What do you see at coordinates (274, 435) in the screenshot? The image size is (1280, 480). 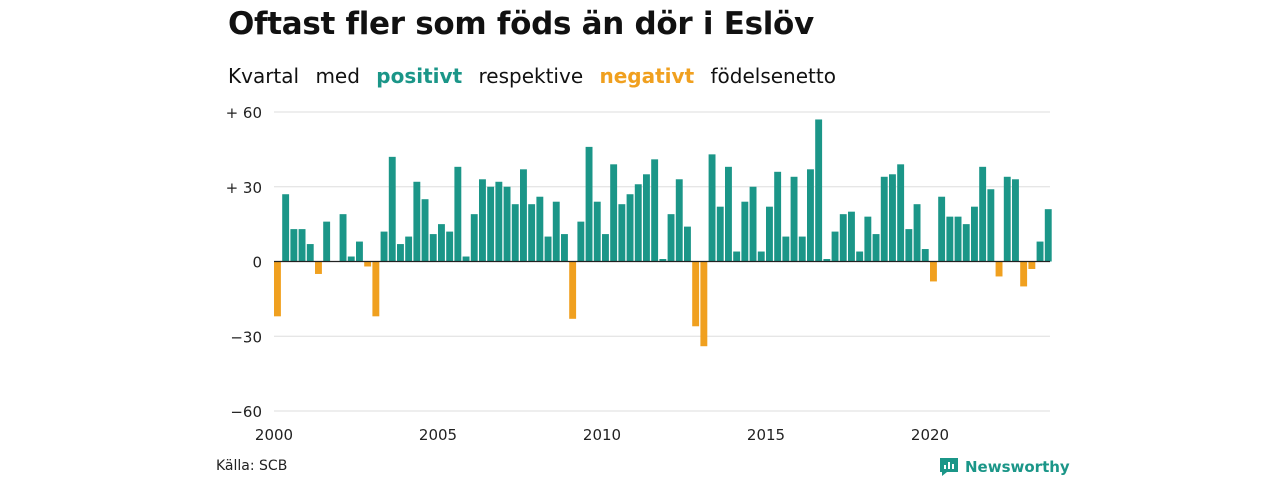 I see `x-tick-label: 2000` at bounding box center [274, 435].